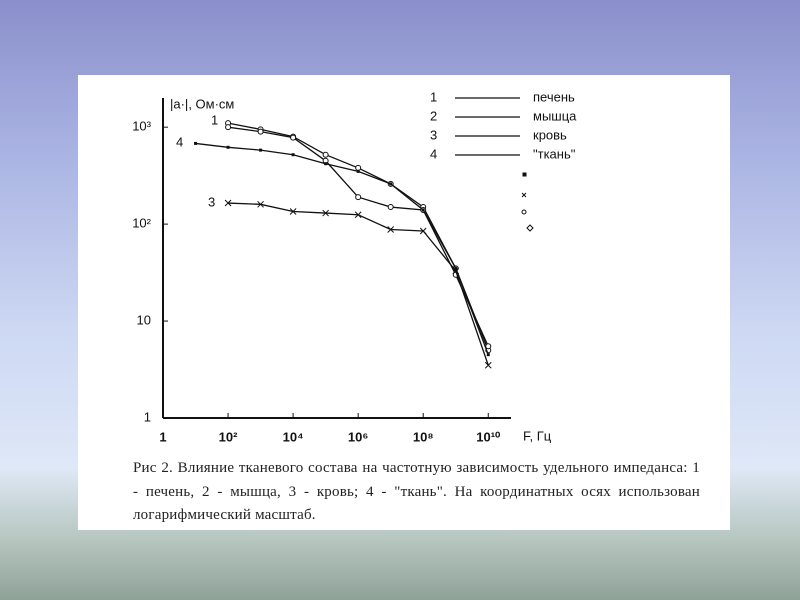 Image resolution: width=800 pixels, height=600 pixels. Describe the element at coordinates (433, 115) in the screenshot. I see `legend-number: 2` at that location.